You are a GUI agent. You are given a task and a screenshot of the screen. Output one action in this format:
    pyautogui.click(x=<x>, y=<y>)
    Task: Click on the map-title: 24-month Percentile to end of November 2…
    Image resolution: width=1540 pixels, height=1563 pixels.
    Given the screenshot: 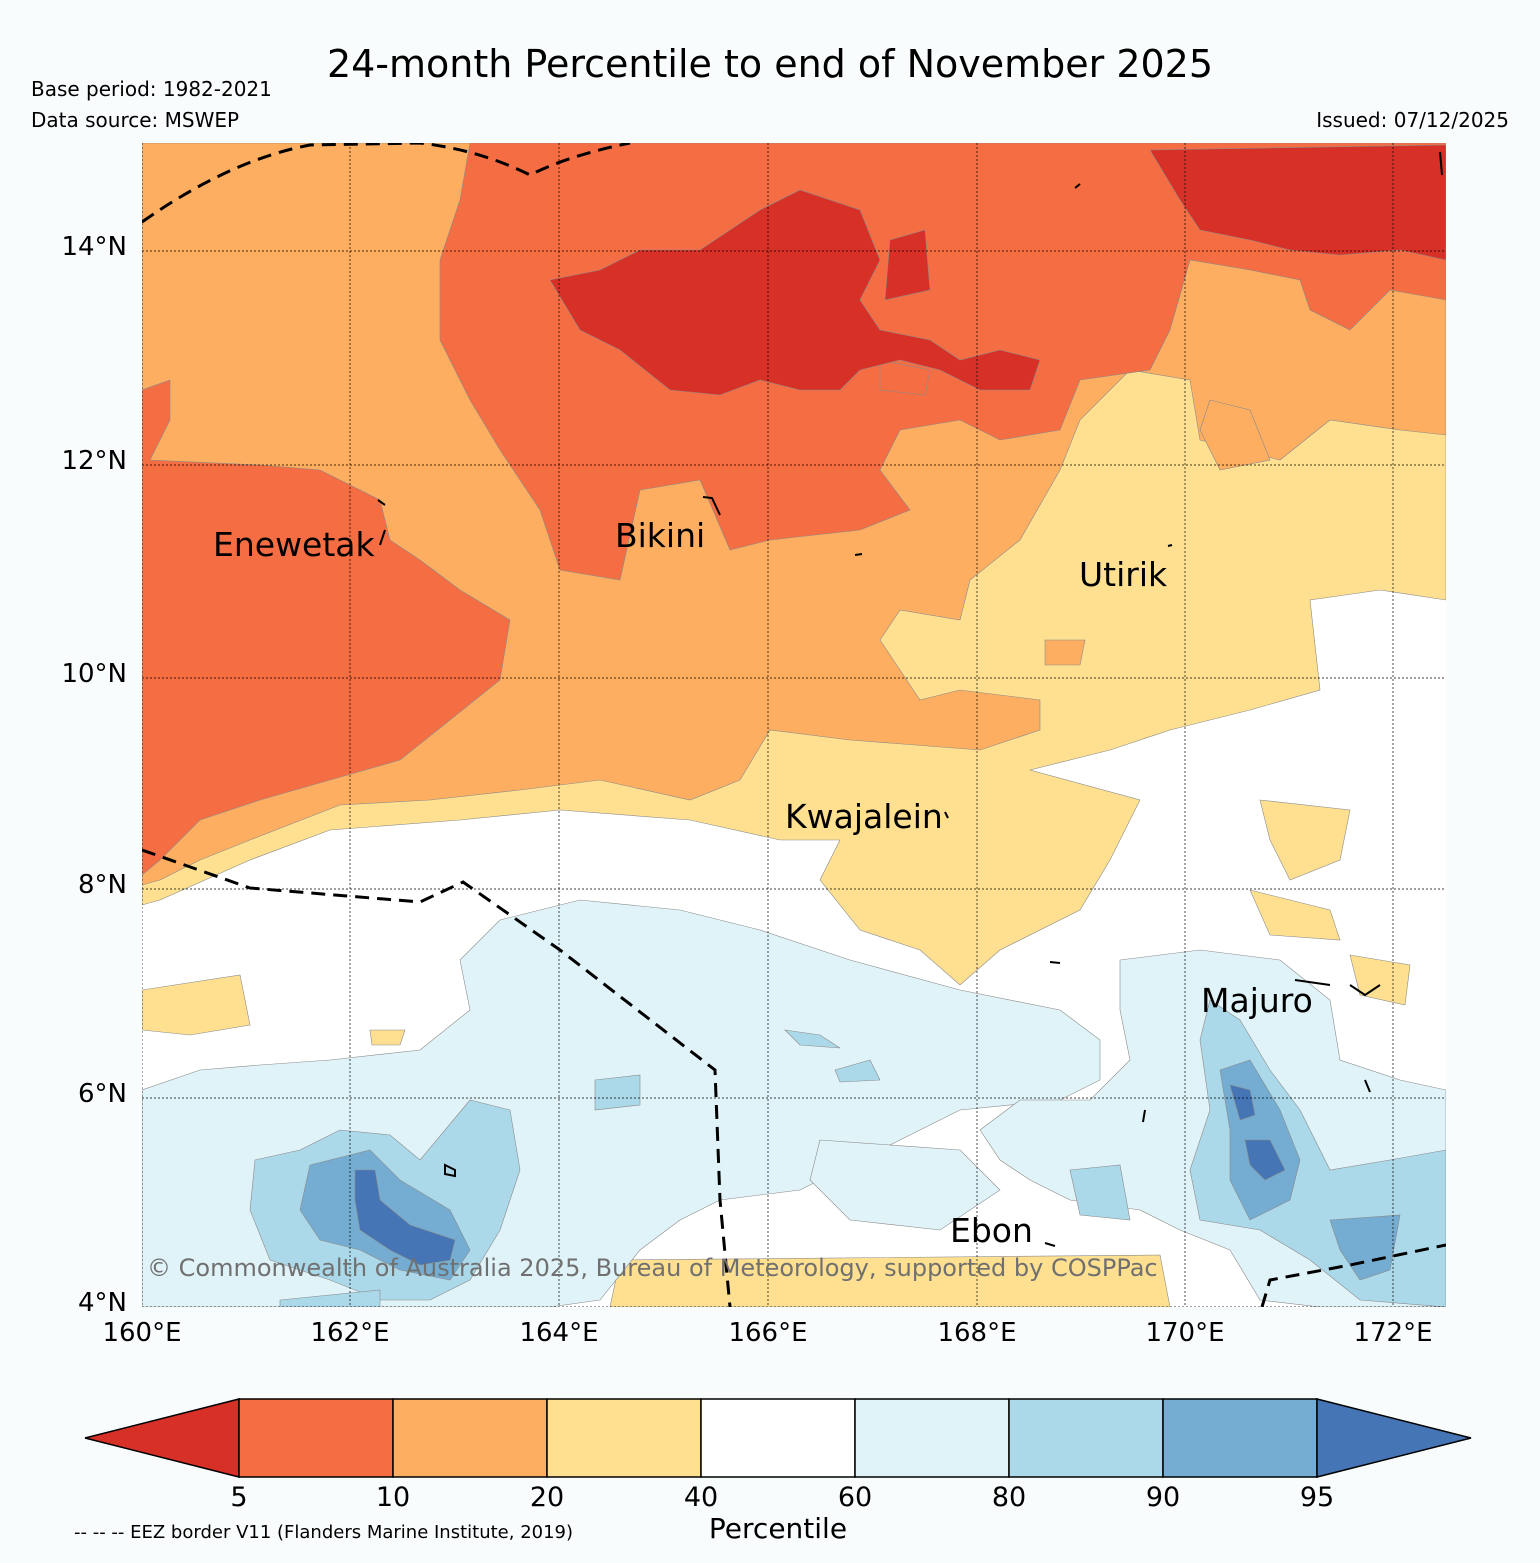 What is the action you would take?
    pyautogui.click(x=770, y=64)
    